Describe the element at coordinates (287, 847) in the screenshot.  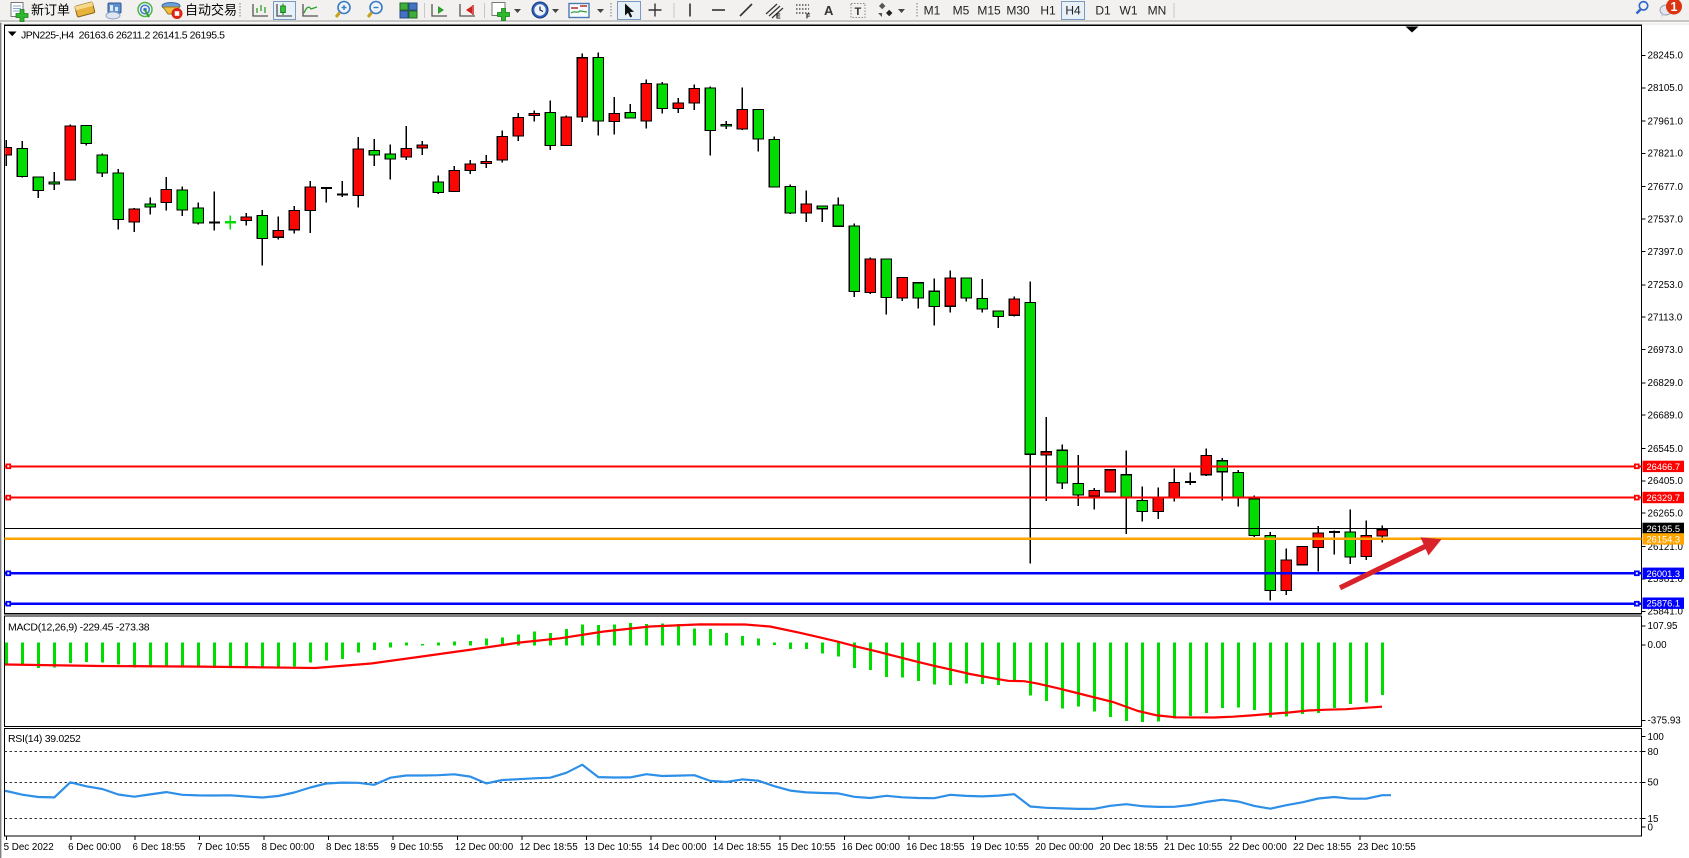
I see `svg-text: 8 Dec 00:00` at that location.